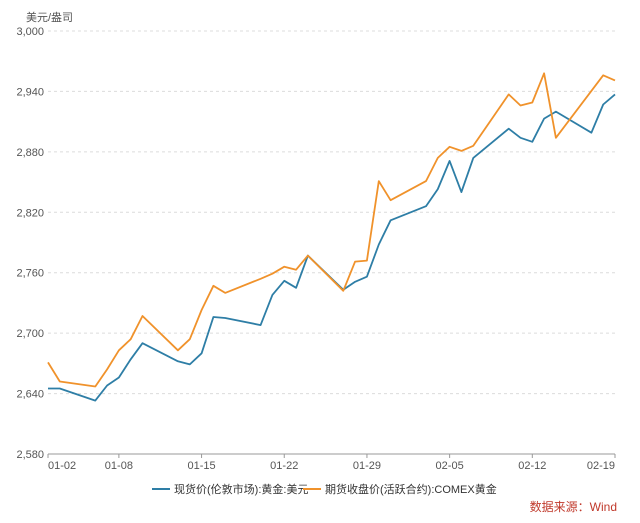 The height and width of the screenshot is (523, 640). Describe the element at coordinates (62, 466) in the screenshot. I see `x-tick-label: 01-02` at that location.